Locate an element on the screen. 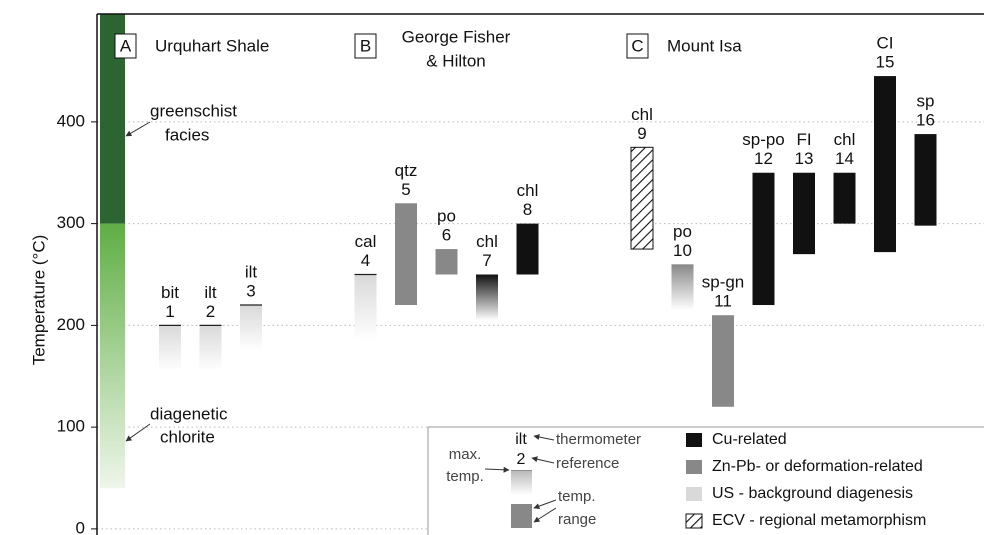 The width and height of the screenshot is (984, 535). y-tick-label: 300 is located at coordinates (71, 222).